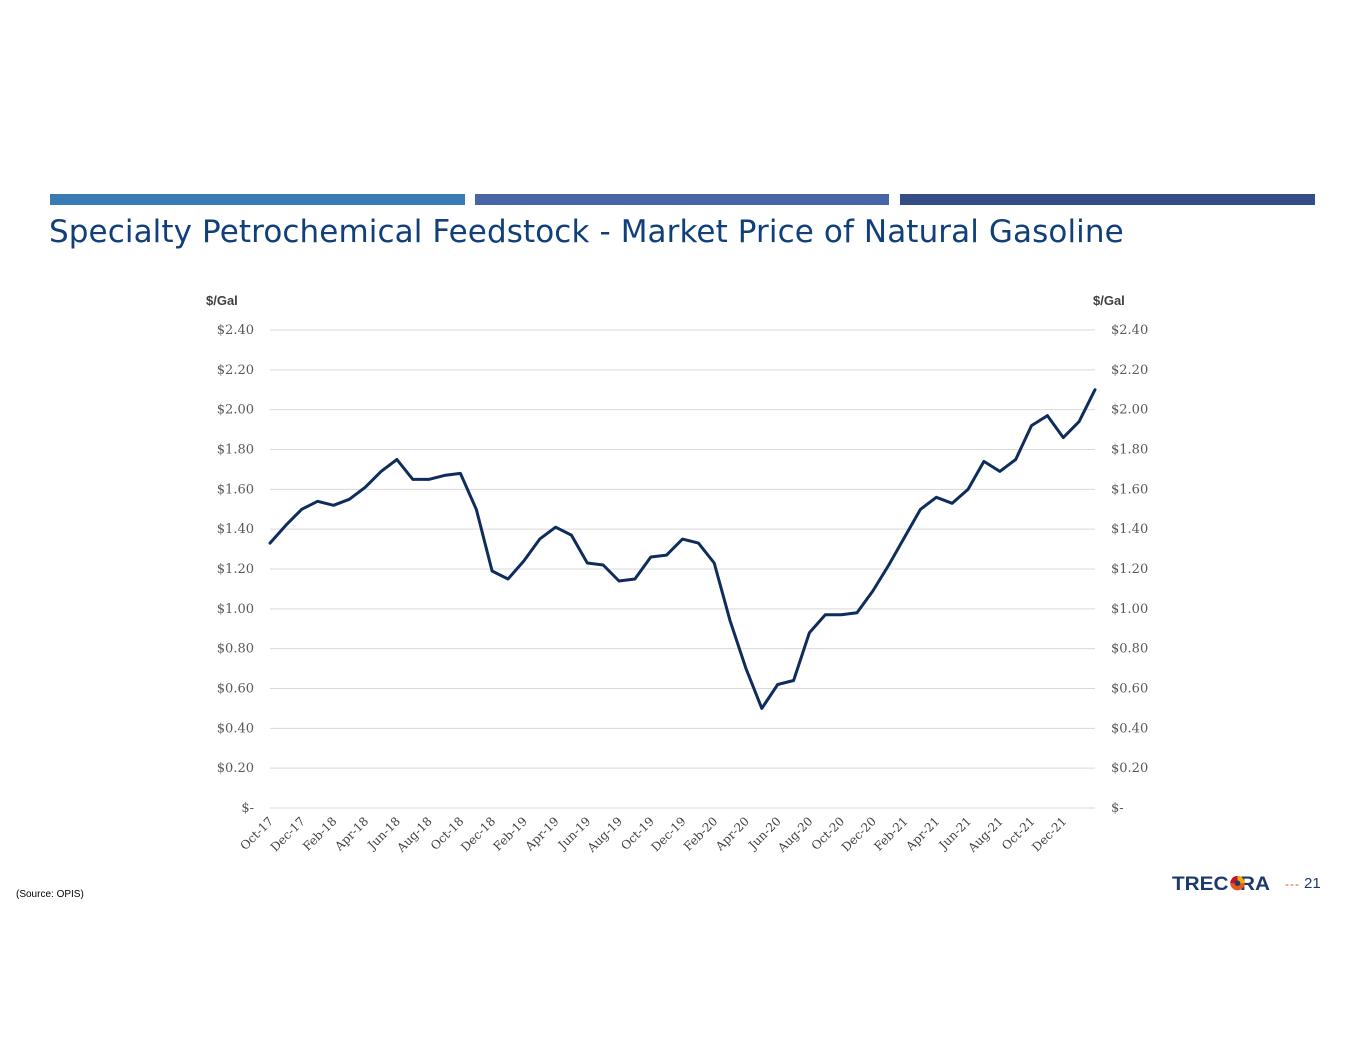  I want to click on y-tick-label-left: $2.00, so click(235, 410).